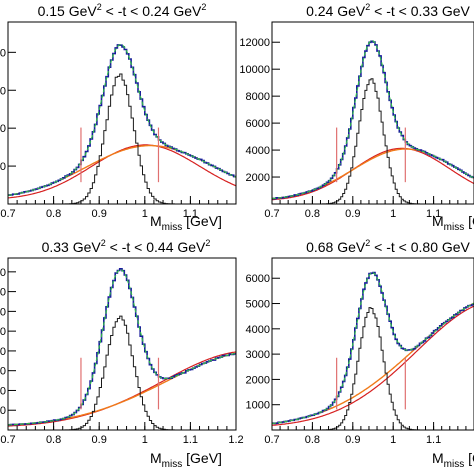 The width and height of the screenshot is (474, 474). I want to click on panel-title: 0.24 GeV2 < -t < 0.33 GeV, so click(388, 10).